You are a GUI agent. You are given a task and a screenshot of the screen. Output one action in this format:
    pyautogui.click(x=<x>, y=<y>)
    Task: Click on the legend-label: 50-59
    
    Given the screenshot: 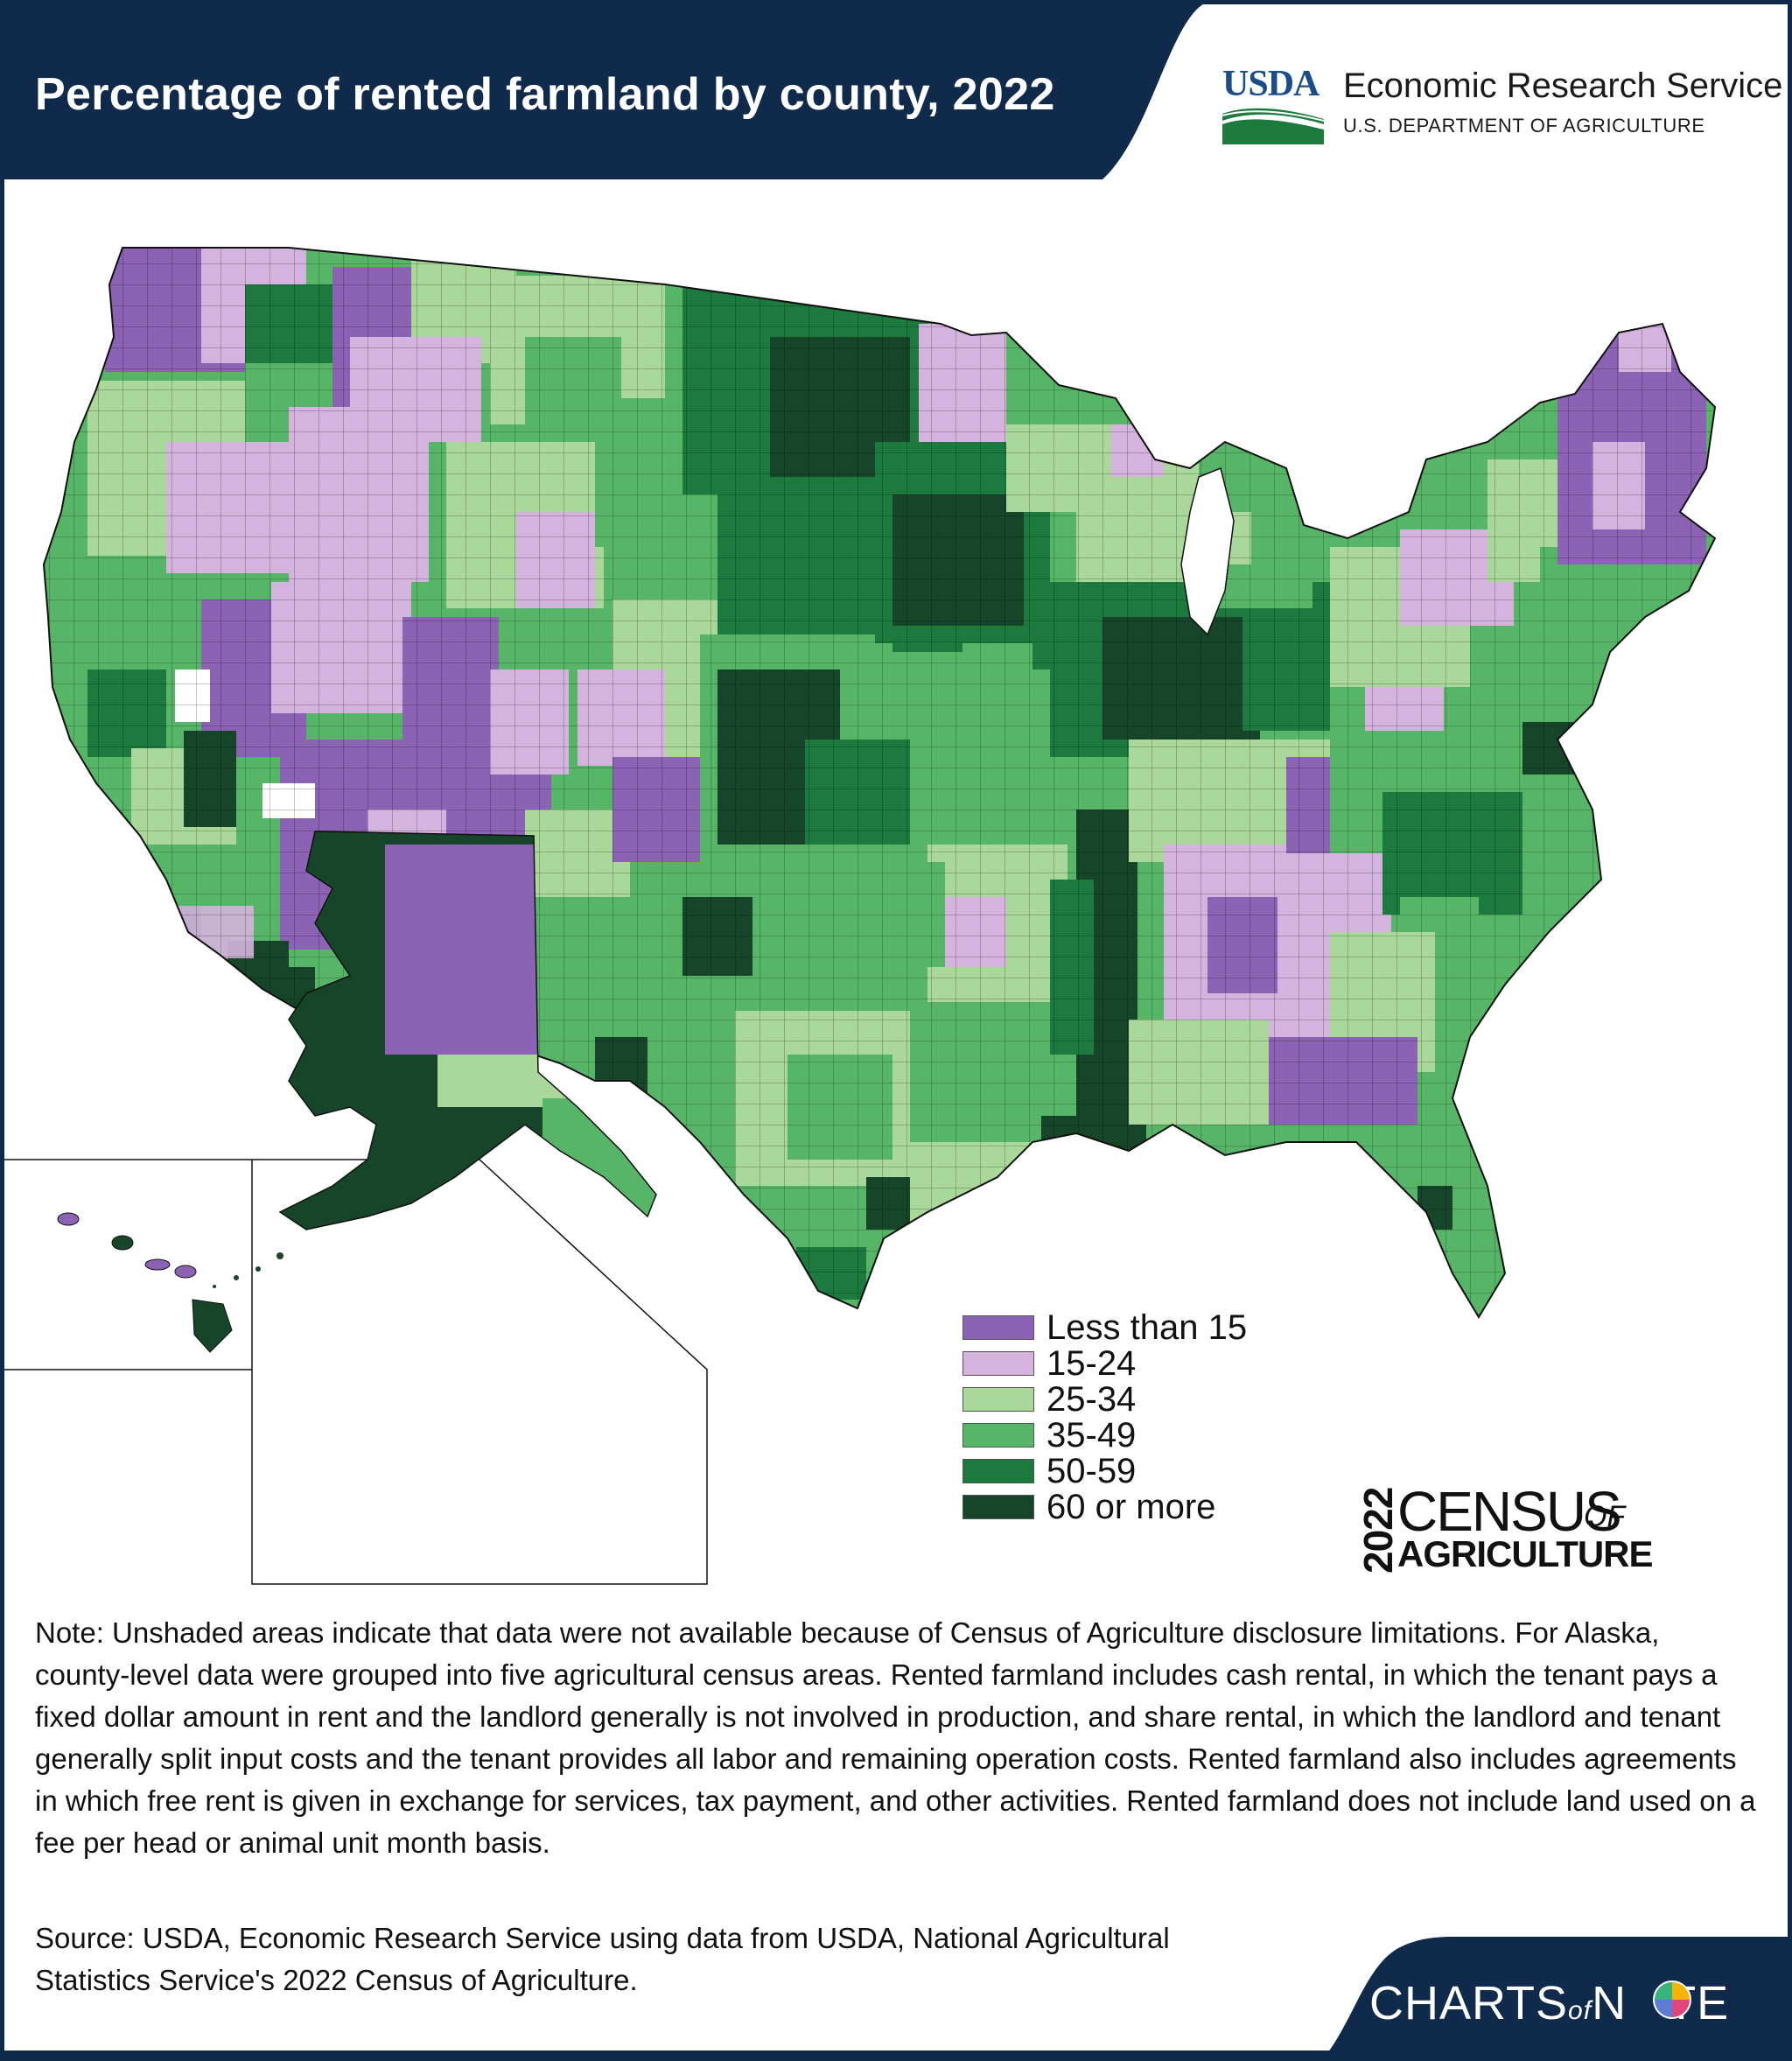 What is the action you would take?
    pyautogui.click(x=1091, y=1471)
    